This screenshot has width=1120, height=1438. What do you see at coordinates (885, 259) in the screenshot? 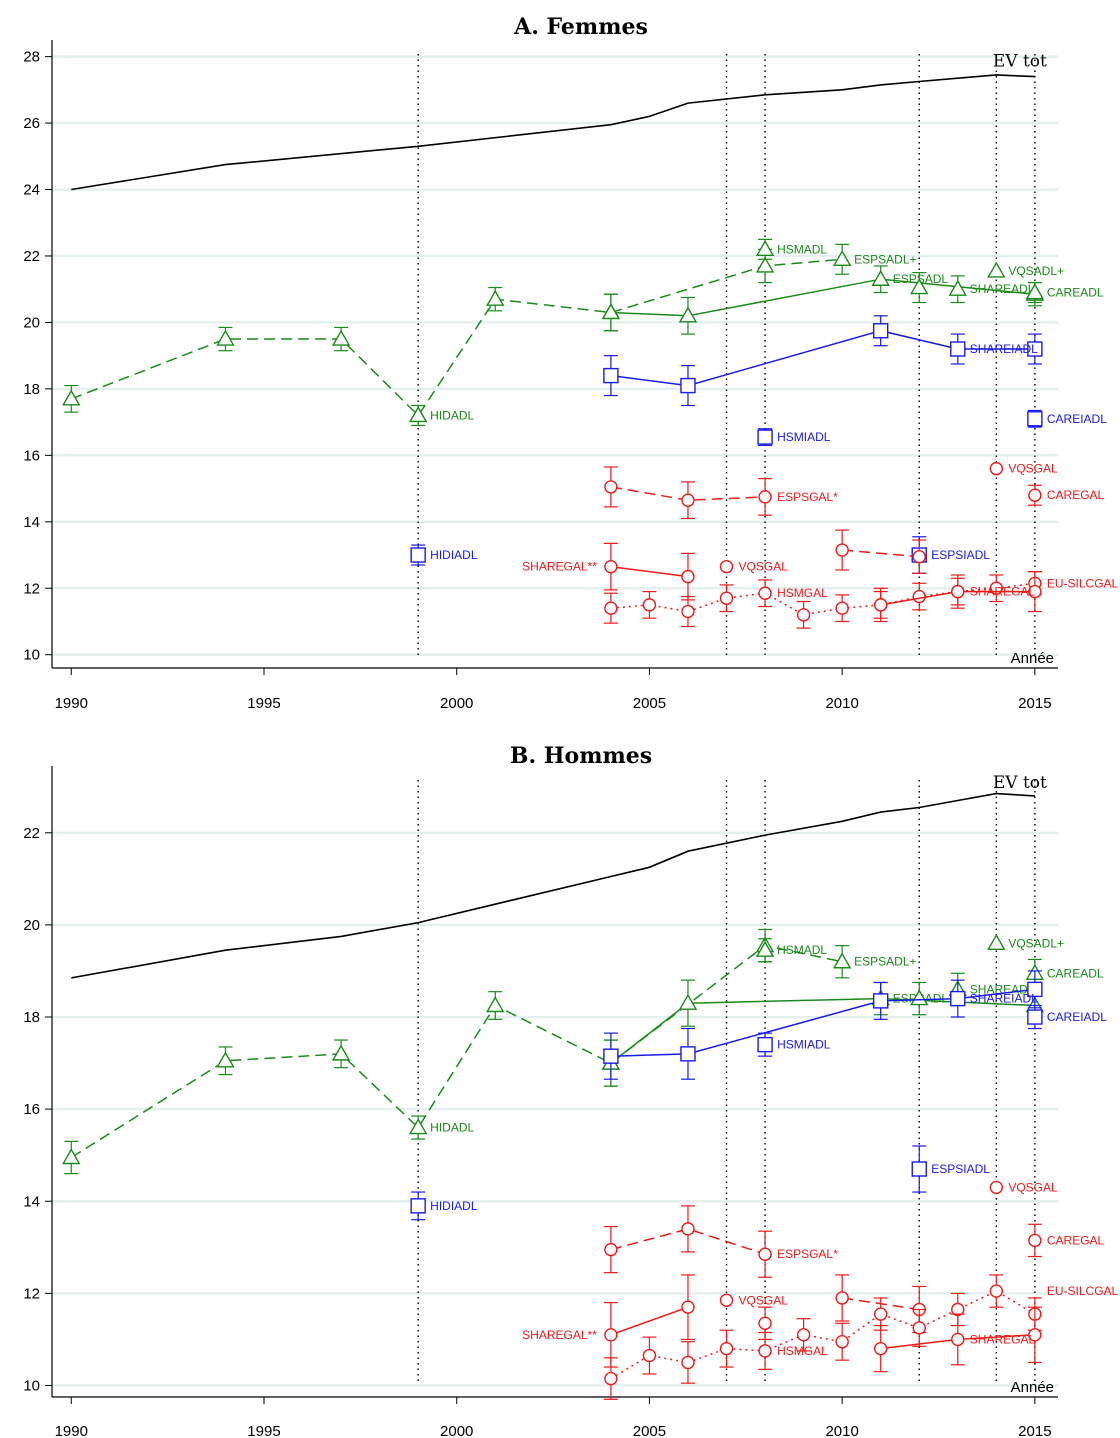
I see `series-espsadl-: ESPSADL+` at bounding box center [885, 259].